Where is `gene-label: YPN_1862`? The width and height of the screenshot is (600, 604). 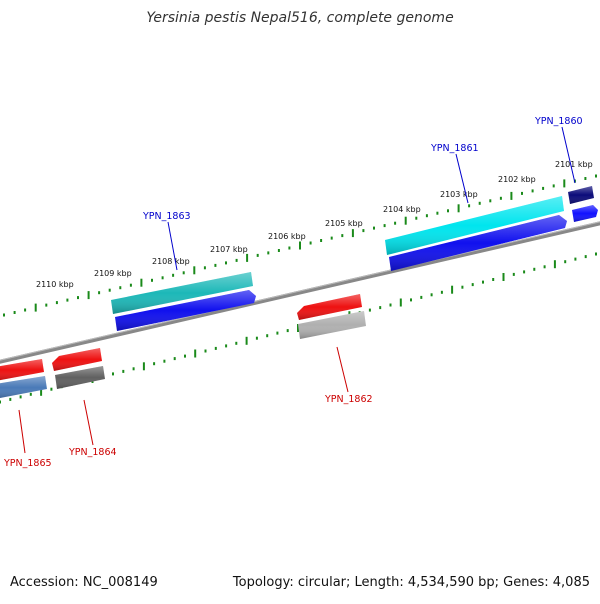
gene-label: YPN_1862 is located at coordinates (348, 399).